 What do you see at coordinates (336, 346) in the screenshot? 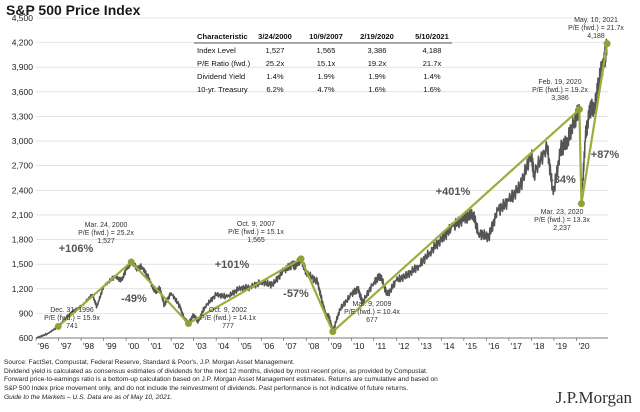
I see `x-tick-label: '09` at bounding box center [336, 346].